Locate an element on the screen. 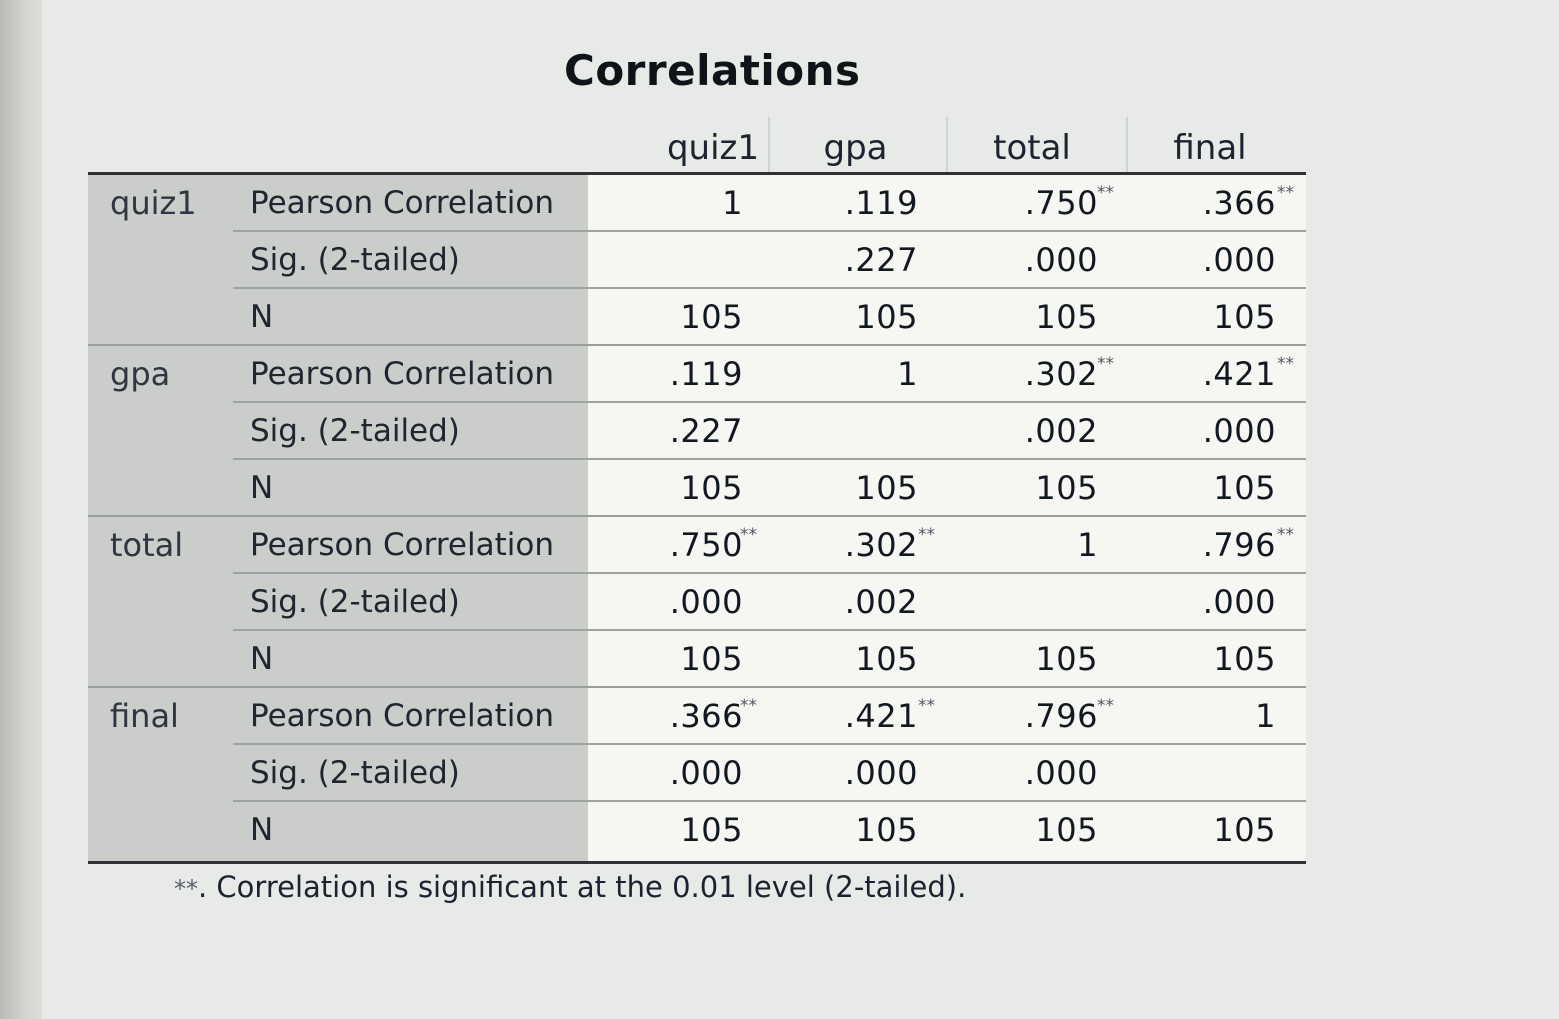 The height and width of the screenshot is (1019, 1559). output-window-left-edge is located at coordinates (21, 509).